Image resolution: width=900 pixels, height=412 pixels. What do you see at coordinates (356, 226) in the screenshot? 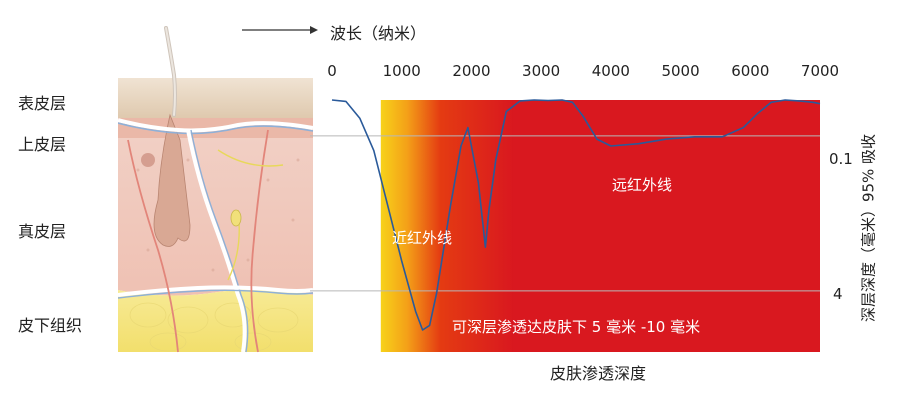
I see `band-visible-white` at bounding box center [356, 226].